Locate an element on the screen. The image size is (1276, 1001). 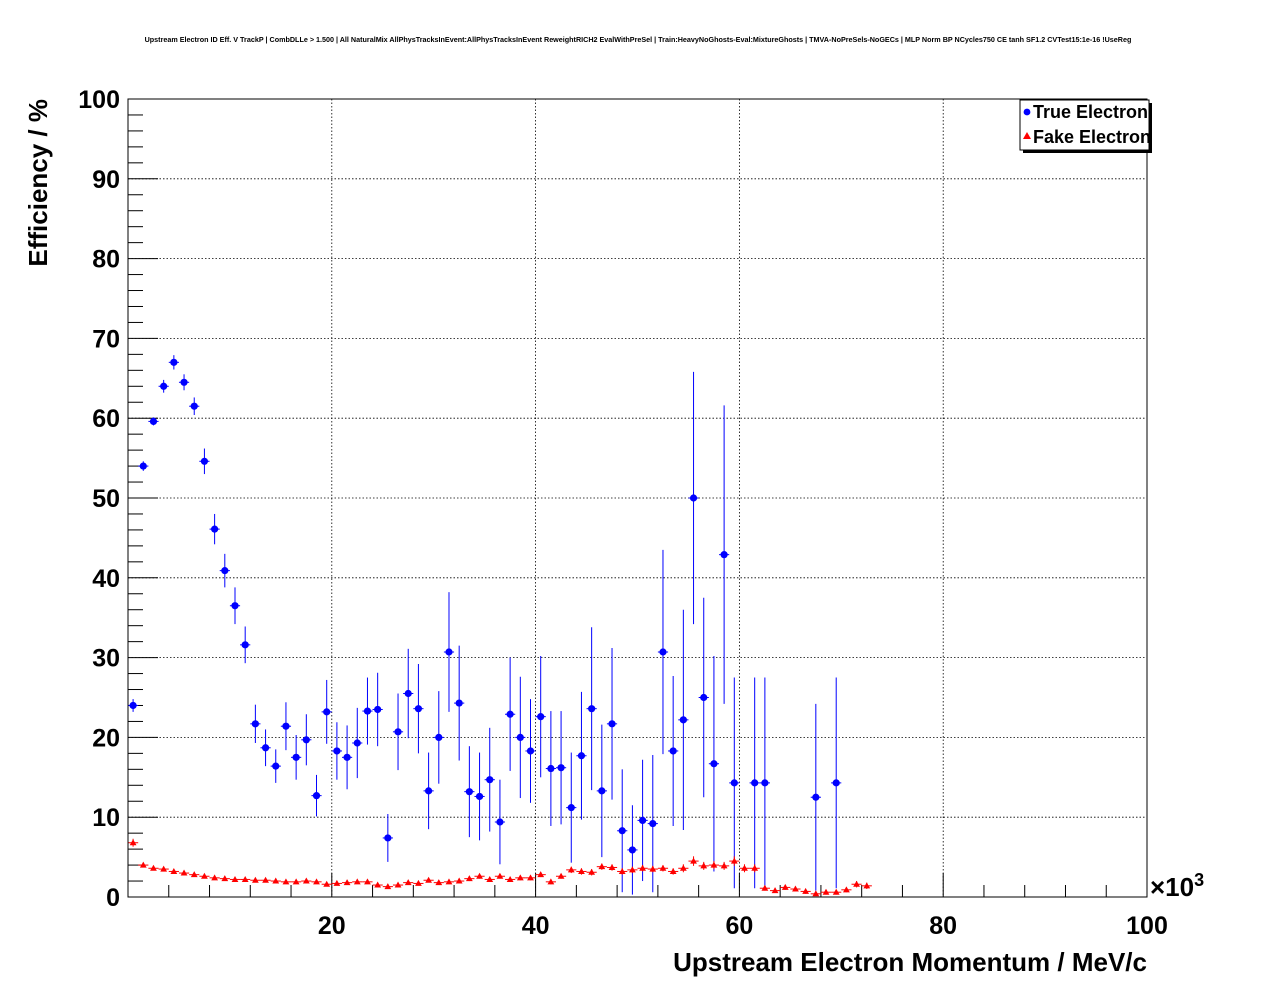
x-axis-label: Upstream Electron Momentum / MeV/c is located at coordinates (910, 962).